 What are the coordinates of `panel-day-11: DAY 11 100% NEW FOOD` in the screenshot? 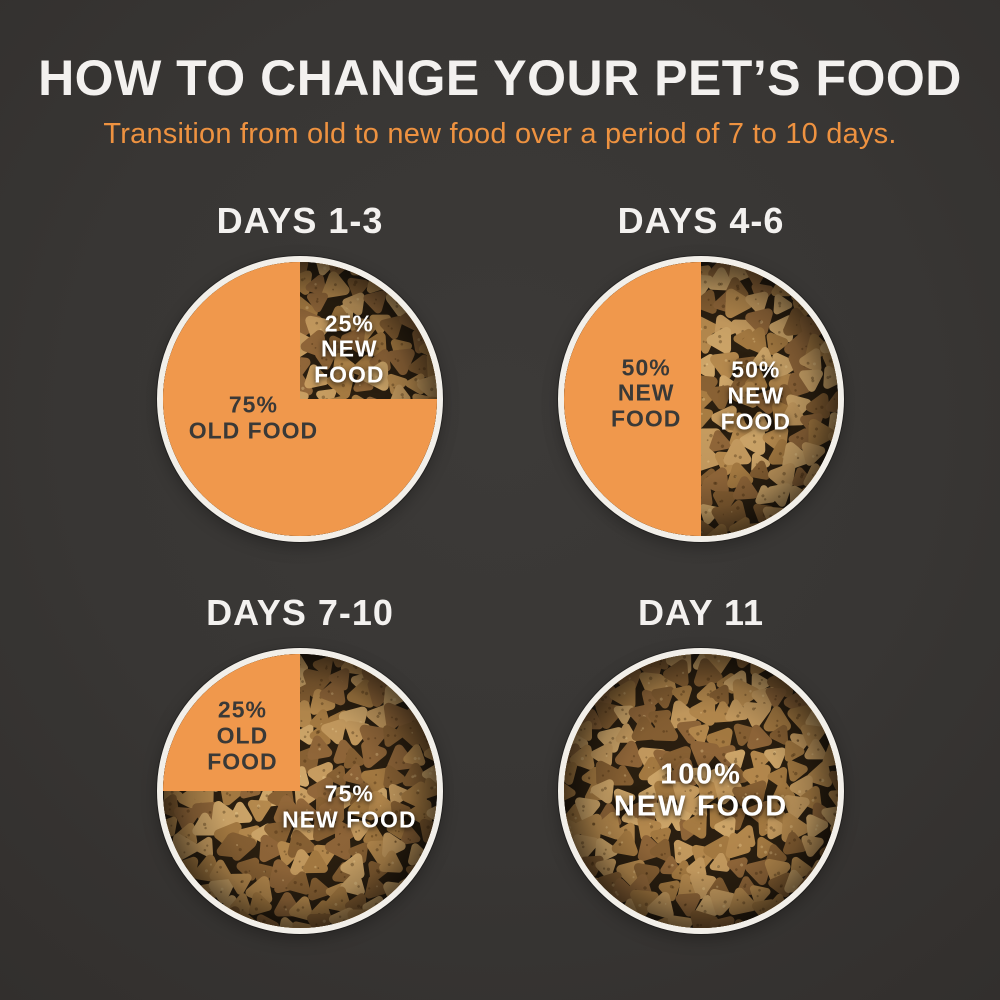 It's located at (701, 763).